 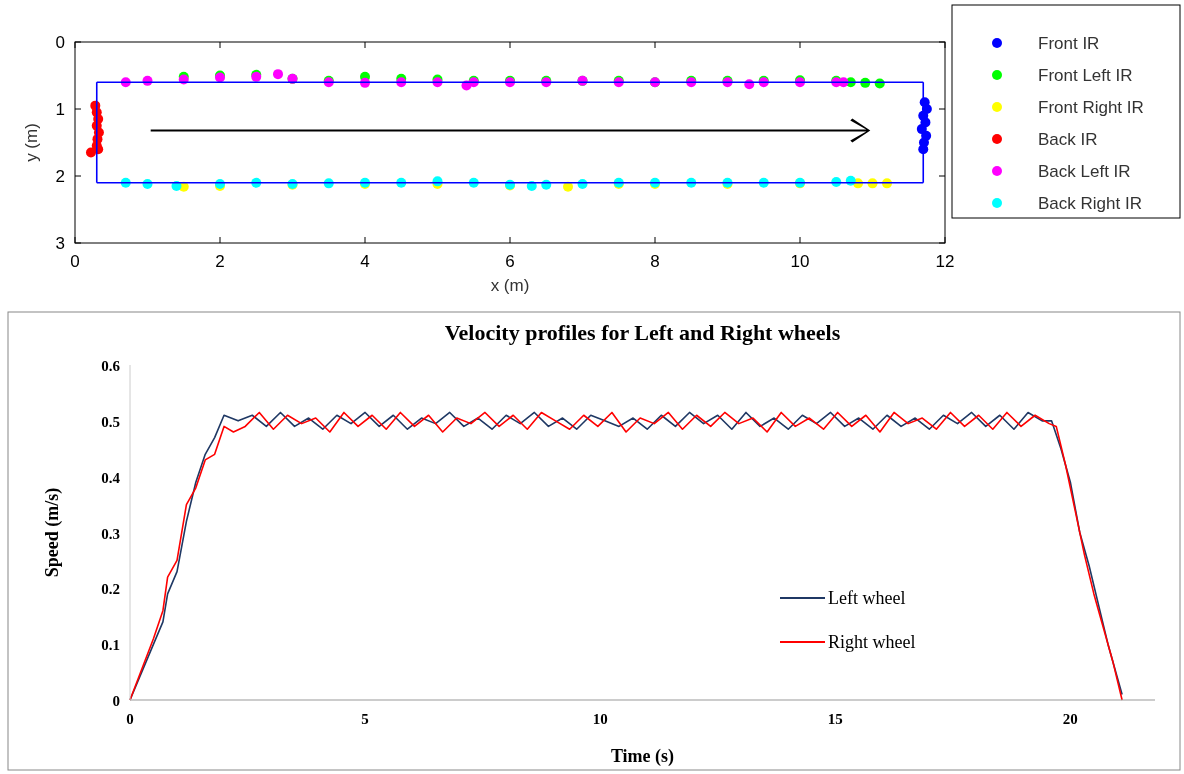 What do you see at coordinates (365, 719) in the screenshot?
I see `x-tick-label: 5` at bounding box center [365, 719].